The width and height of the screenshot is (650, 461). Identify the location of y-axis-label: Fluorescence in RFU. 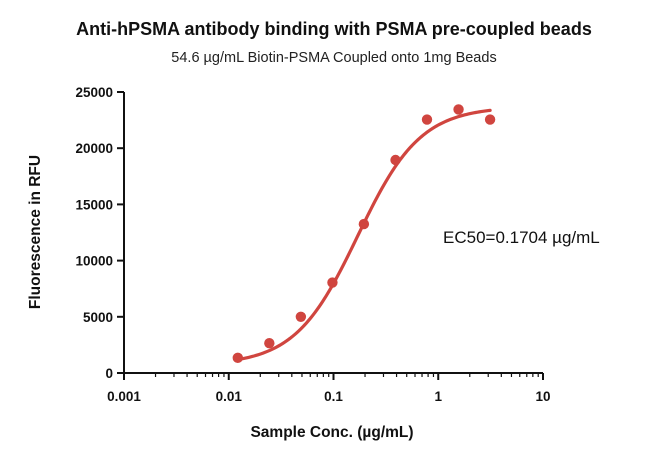
(35, 232).